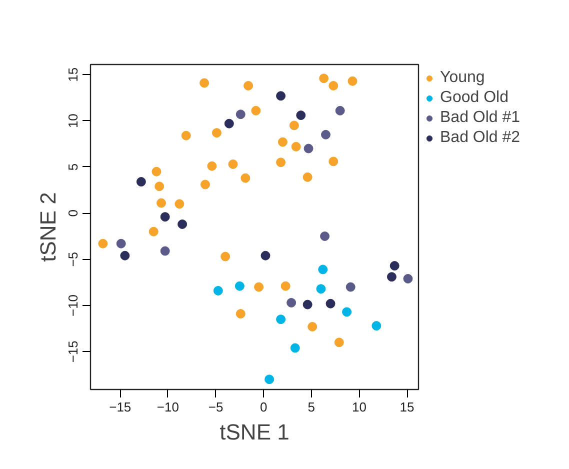 This screenshot has height=469, width=569. Describe the element at coordinates (480, 138) in the screenshot. I see `legend-label: Bad Old #2` at that location.